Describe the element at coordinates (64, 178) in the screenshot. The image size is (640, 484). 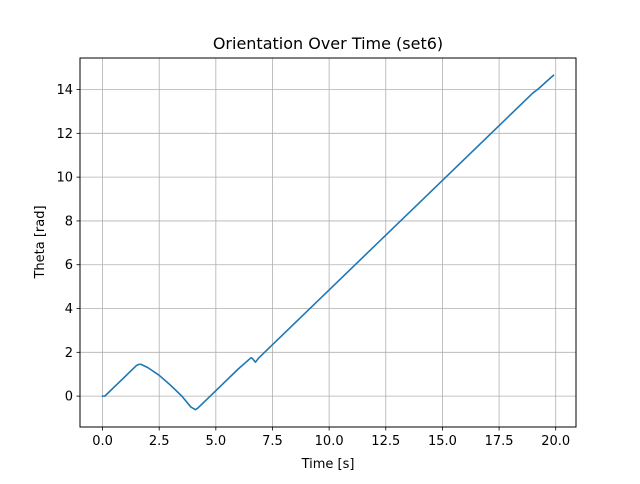
I see `y-tick-label: 10` at that location.